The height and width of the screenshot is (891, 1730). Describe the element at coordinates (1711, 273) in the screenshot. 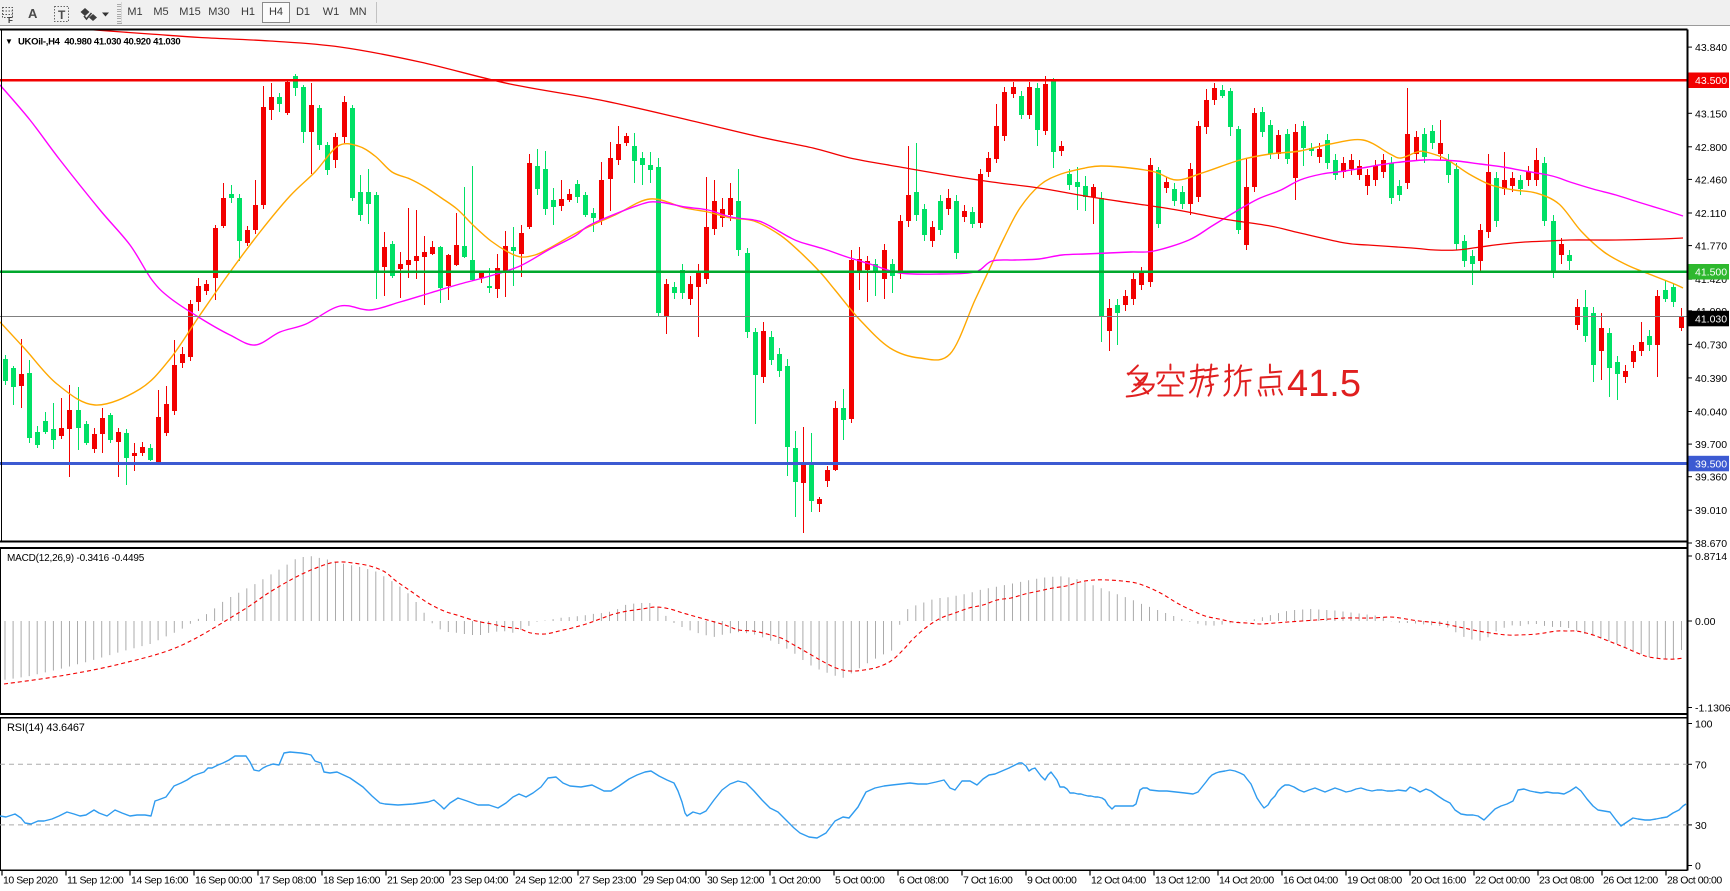

I see `svg-text: 41.500` at that location.